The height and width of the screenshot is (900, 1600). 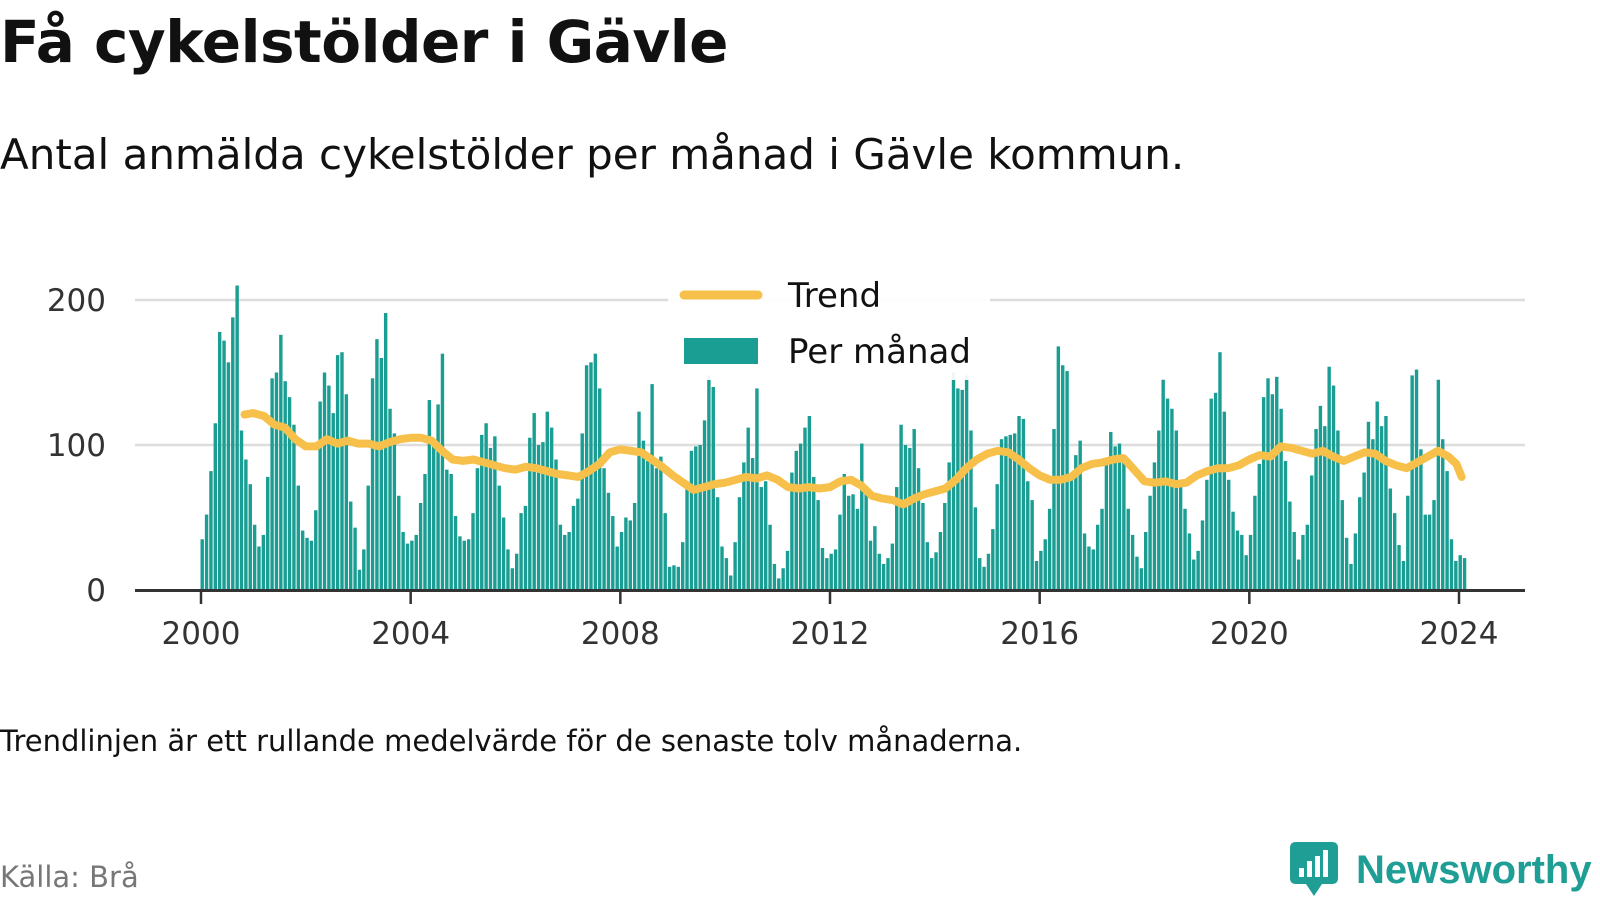 What do you see at coordinates (96, 591) in the screenshot?
I see `y-tick-label: 0` at bounding box center [96, 591].